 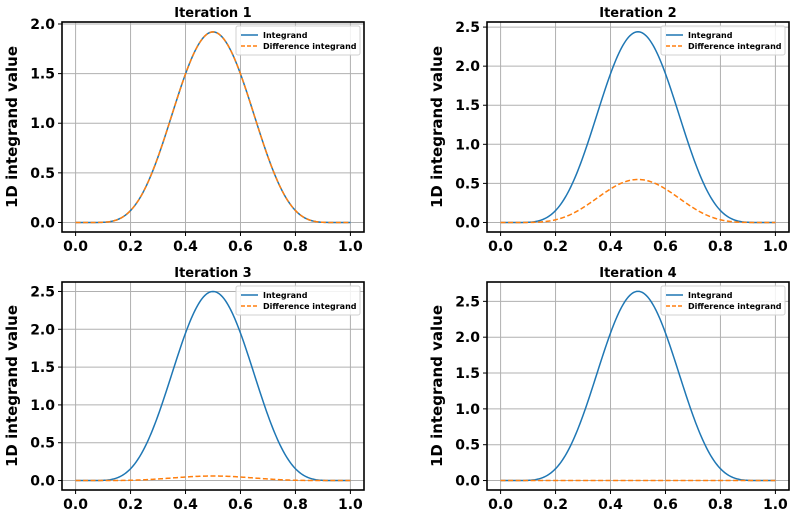 I want to click on subplot-title: Iteration 2, so click(x=637, y=13).